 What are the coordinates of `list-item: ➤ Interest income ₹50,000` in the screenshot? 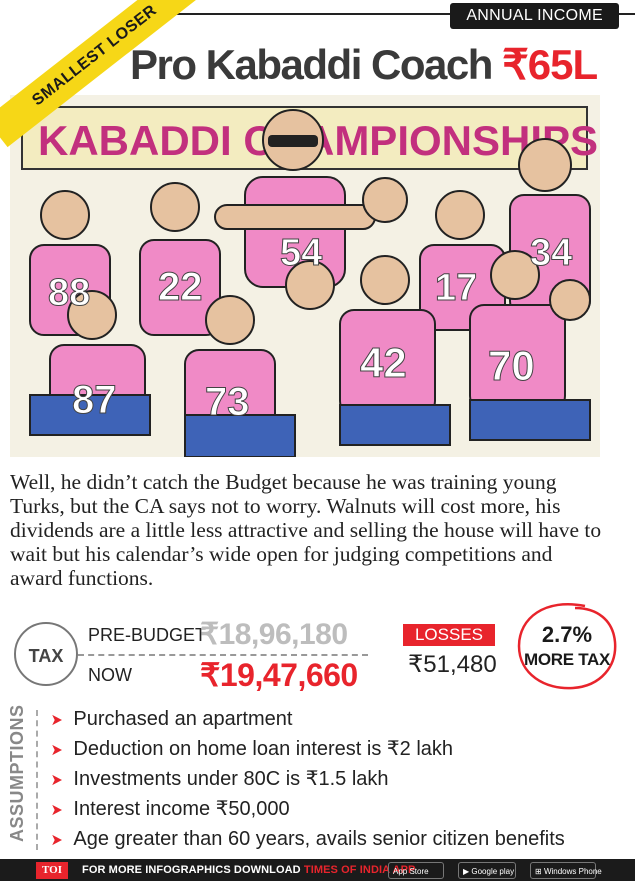 It's located at (307, 810).